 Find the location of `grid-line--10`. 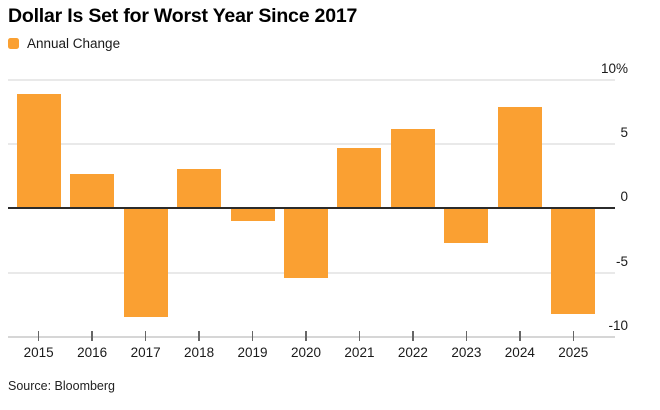

grid-line--10 is located at coordinates (311, 336).